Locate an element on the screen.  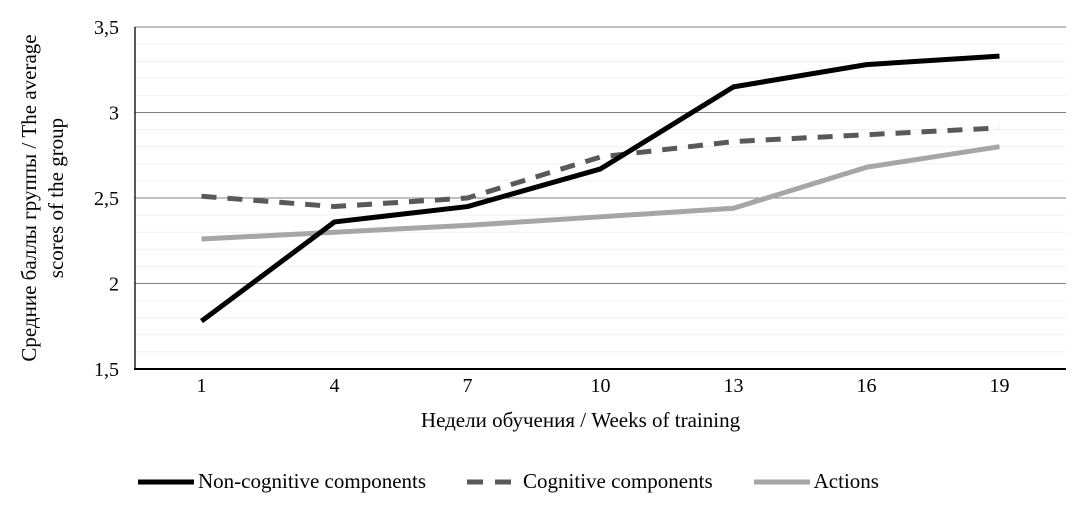
y-tick-label: 2 is located at coordinates (114, 285).